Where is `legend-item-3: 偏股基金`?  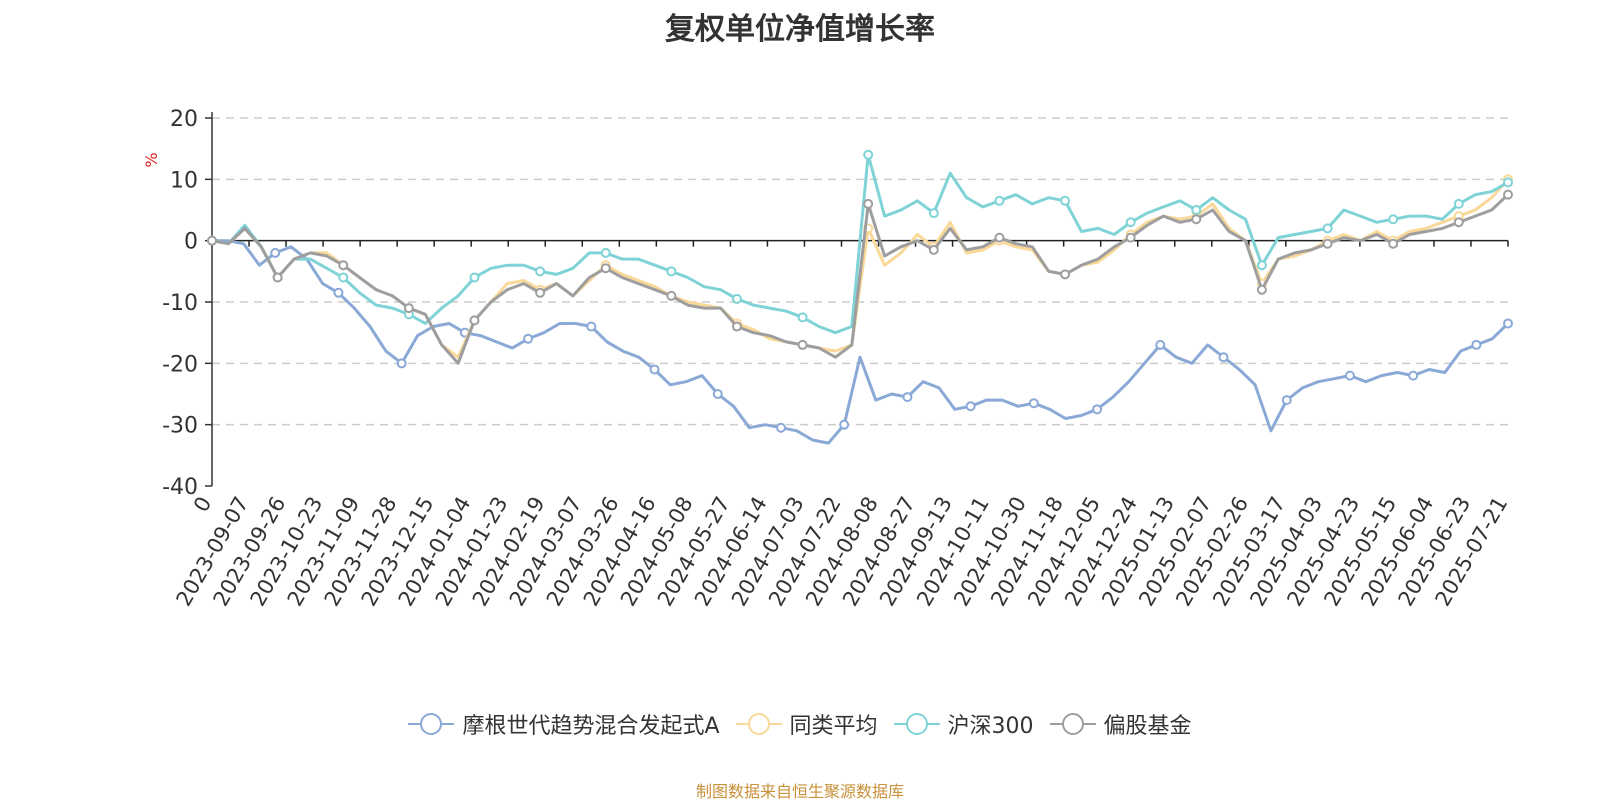
legend-item-3: 偏股基金 is located at coordinates (1120, 724).